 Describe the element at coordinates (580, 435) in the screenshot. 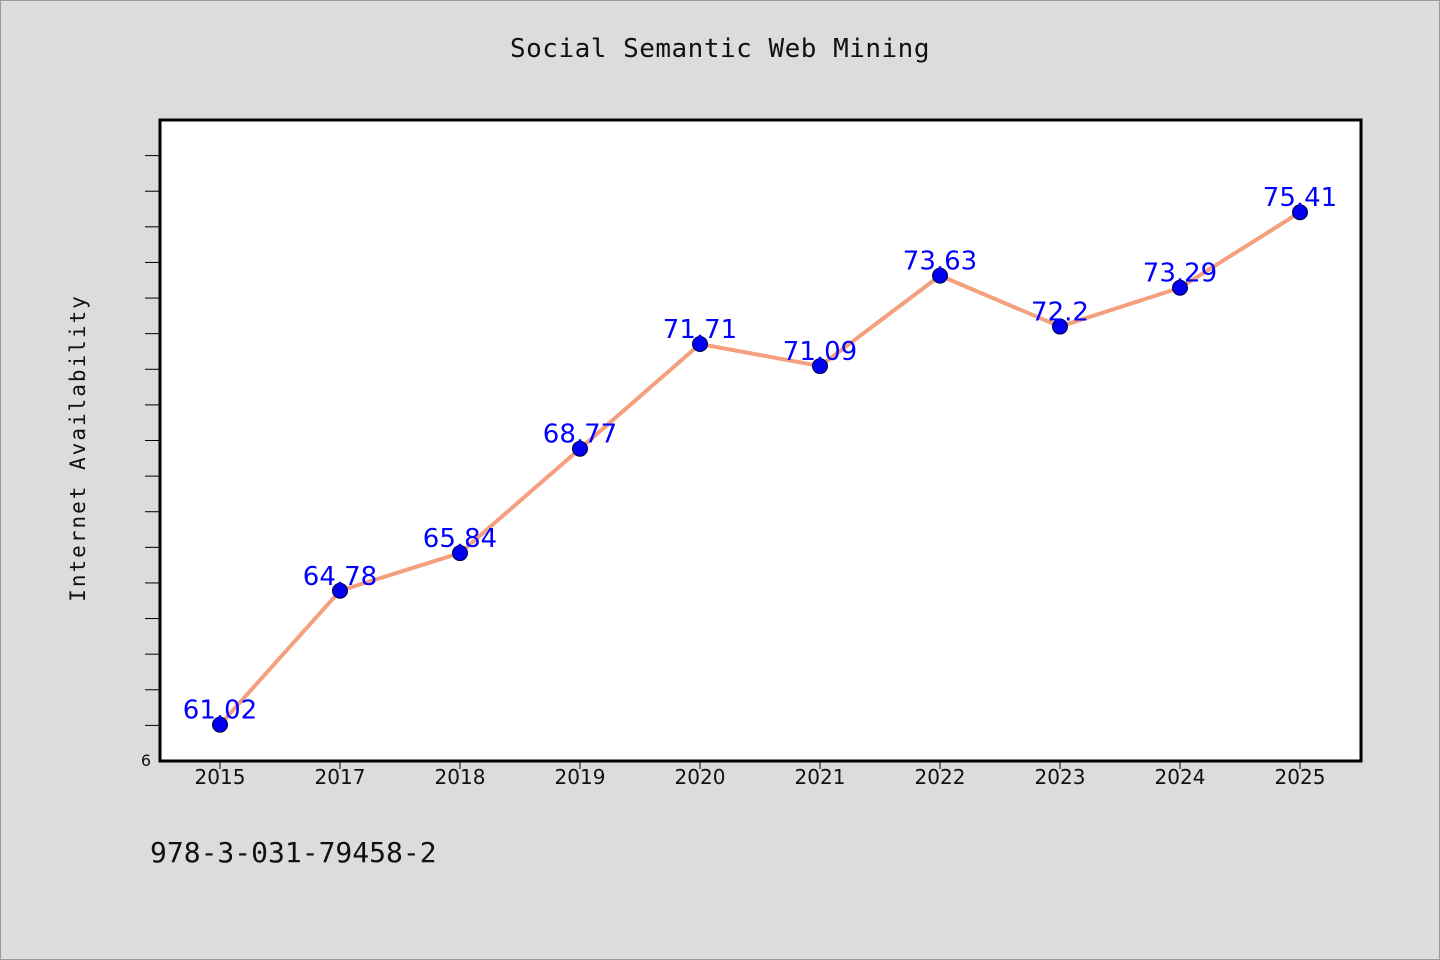

I see `data-label: 68.77` at that location.